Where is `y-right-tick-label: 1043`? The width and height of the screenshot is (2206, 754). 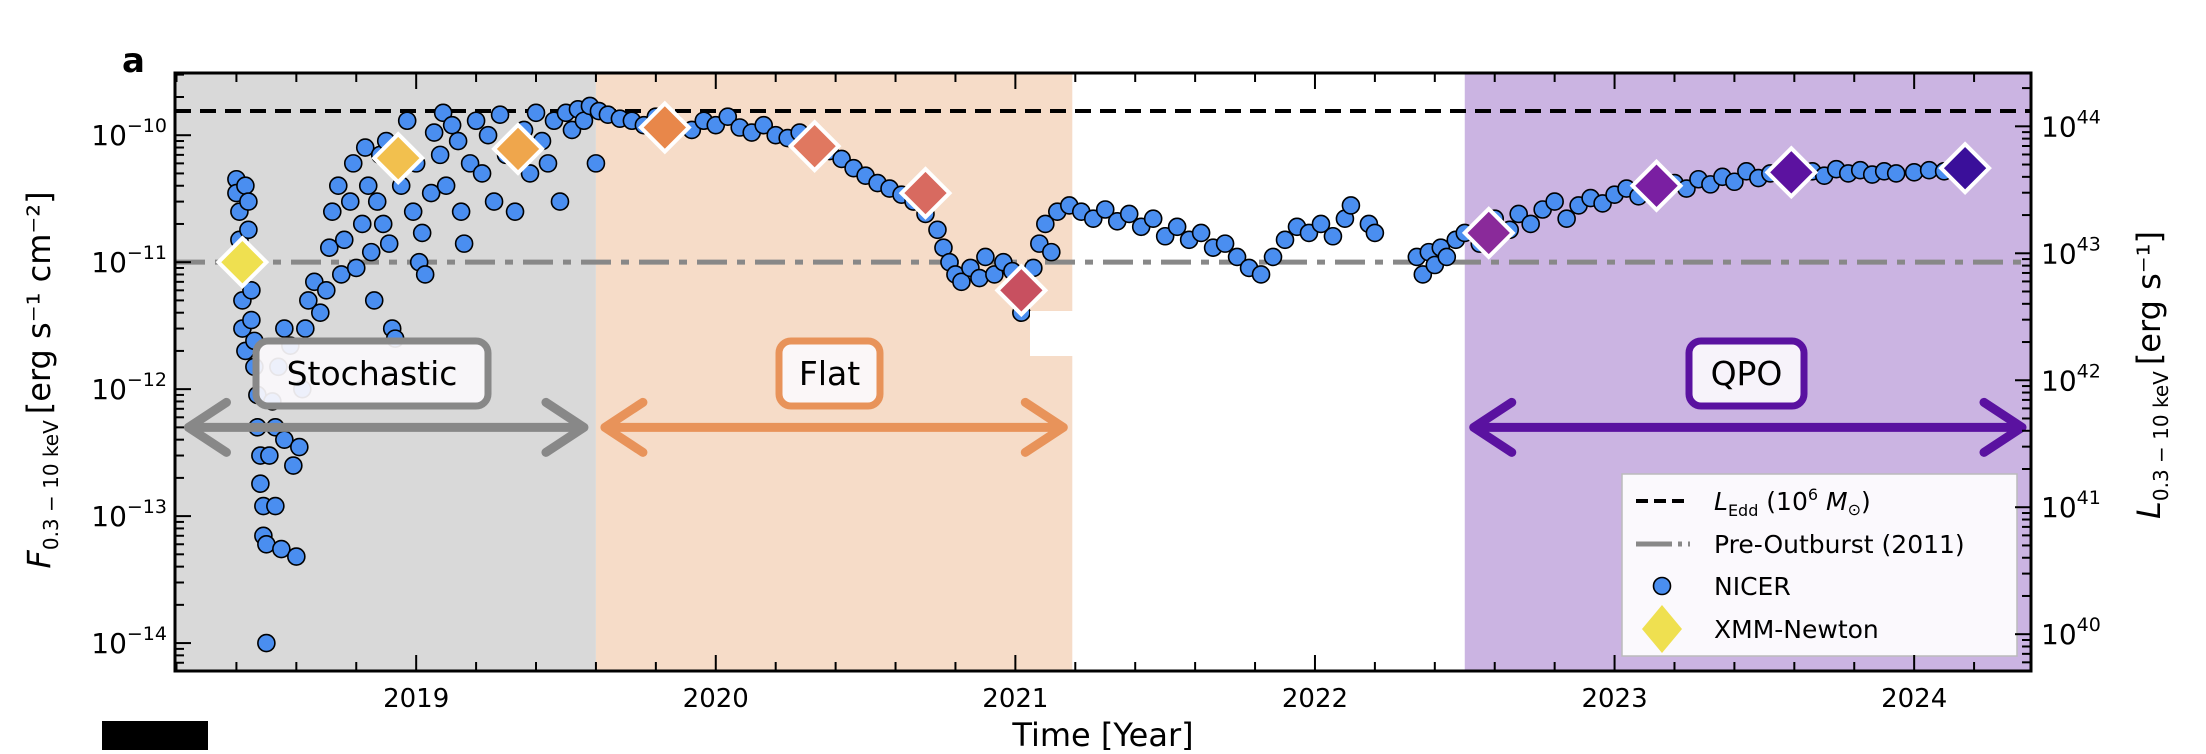
y-right-tick-label: 1043 is located at coordinates (2071, 251).